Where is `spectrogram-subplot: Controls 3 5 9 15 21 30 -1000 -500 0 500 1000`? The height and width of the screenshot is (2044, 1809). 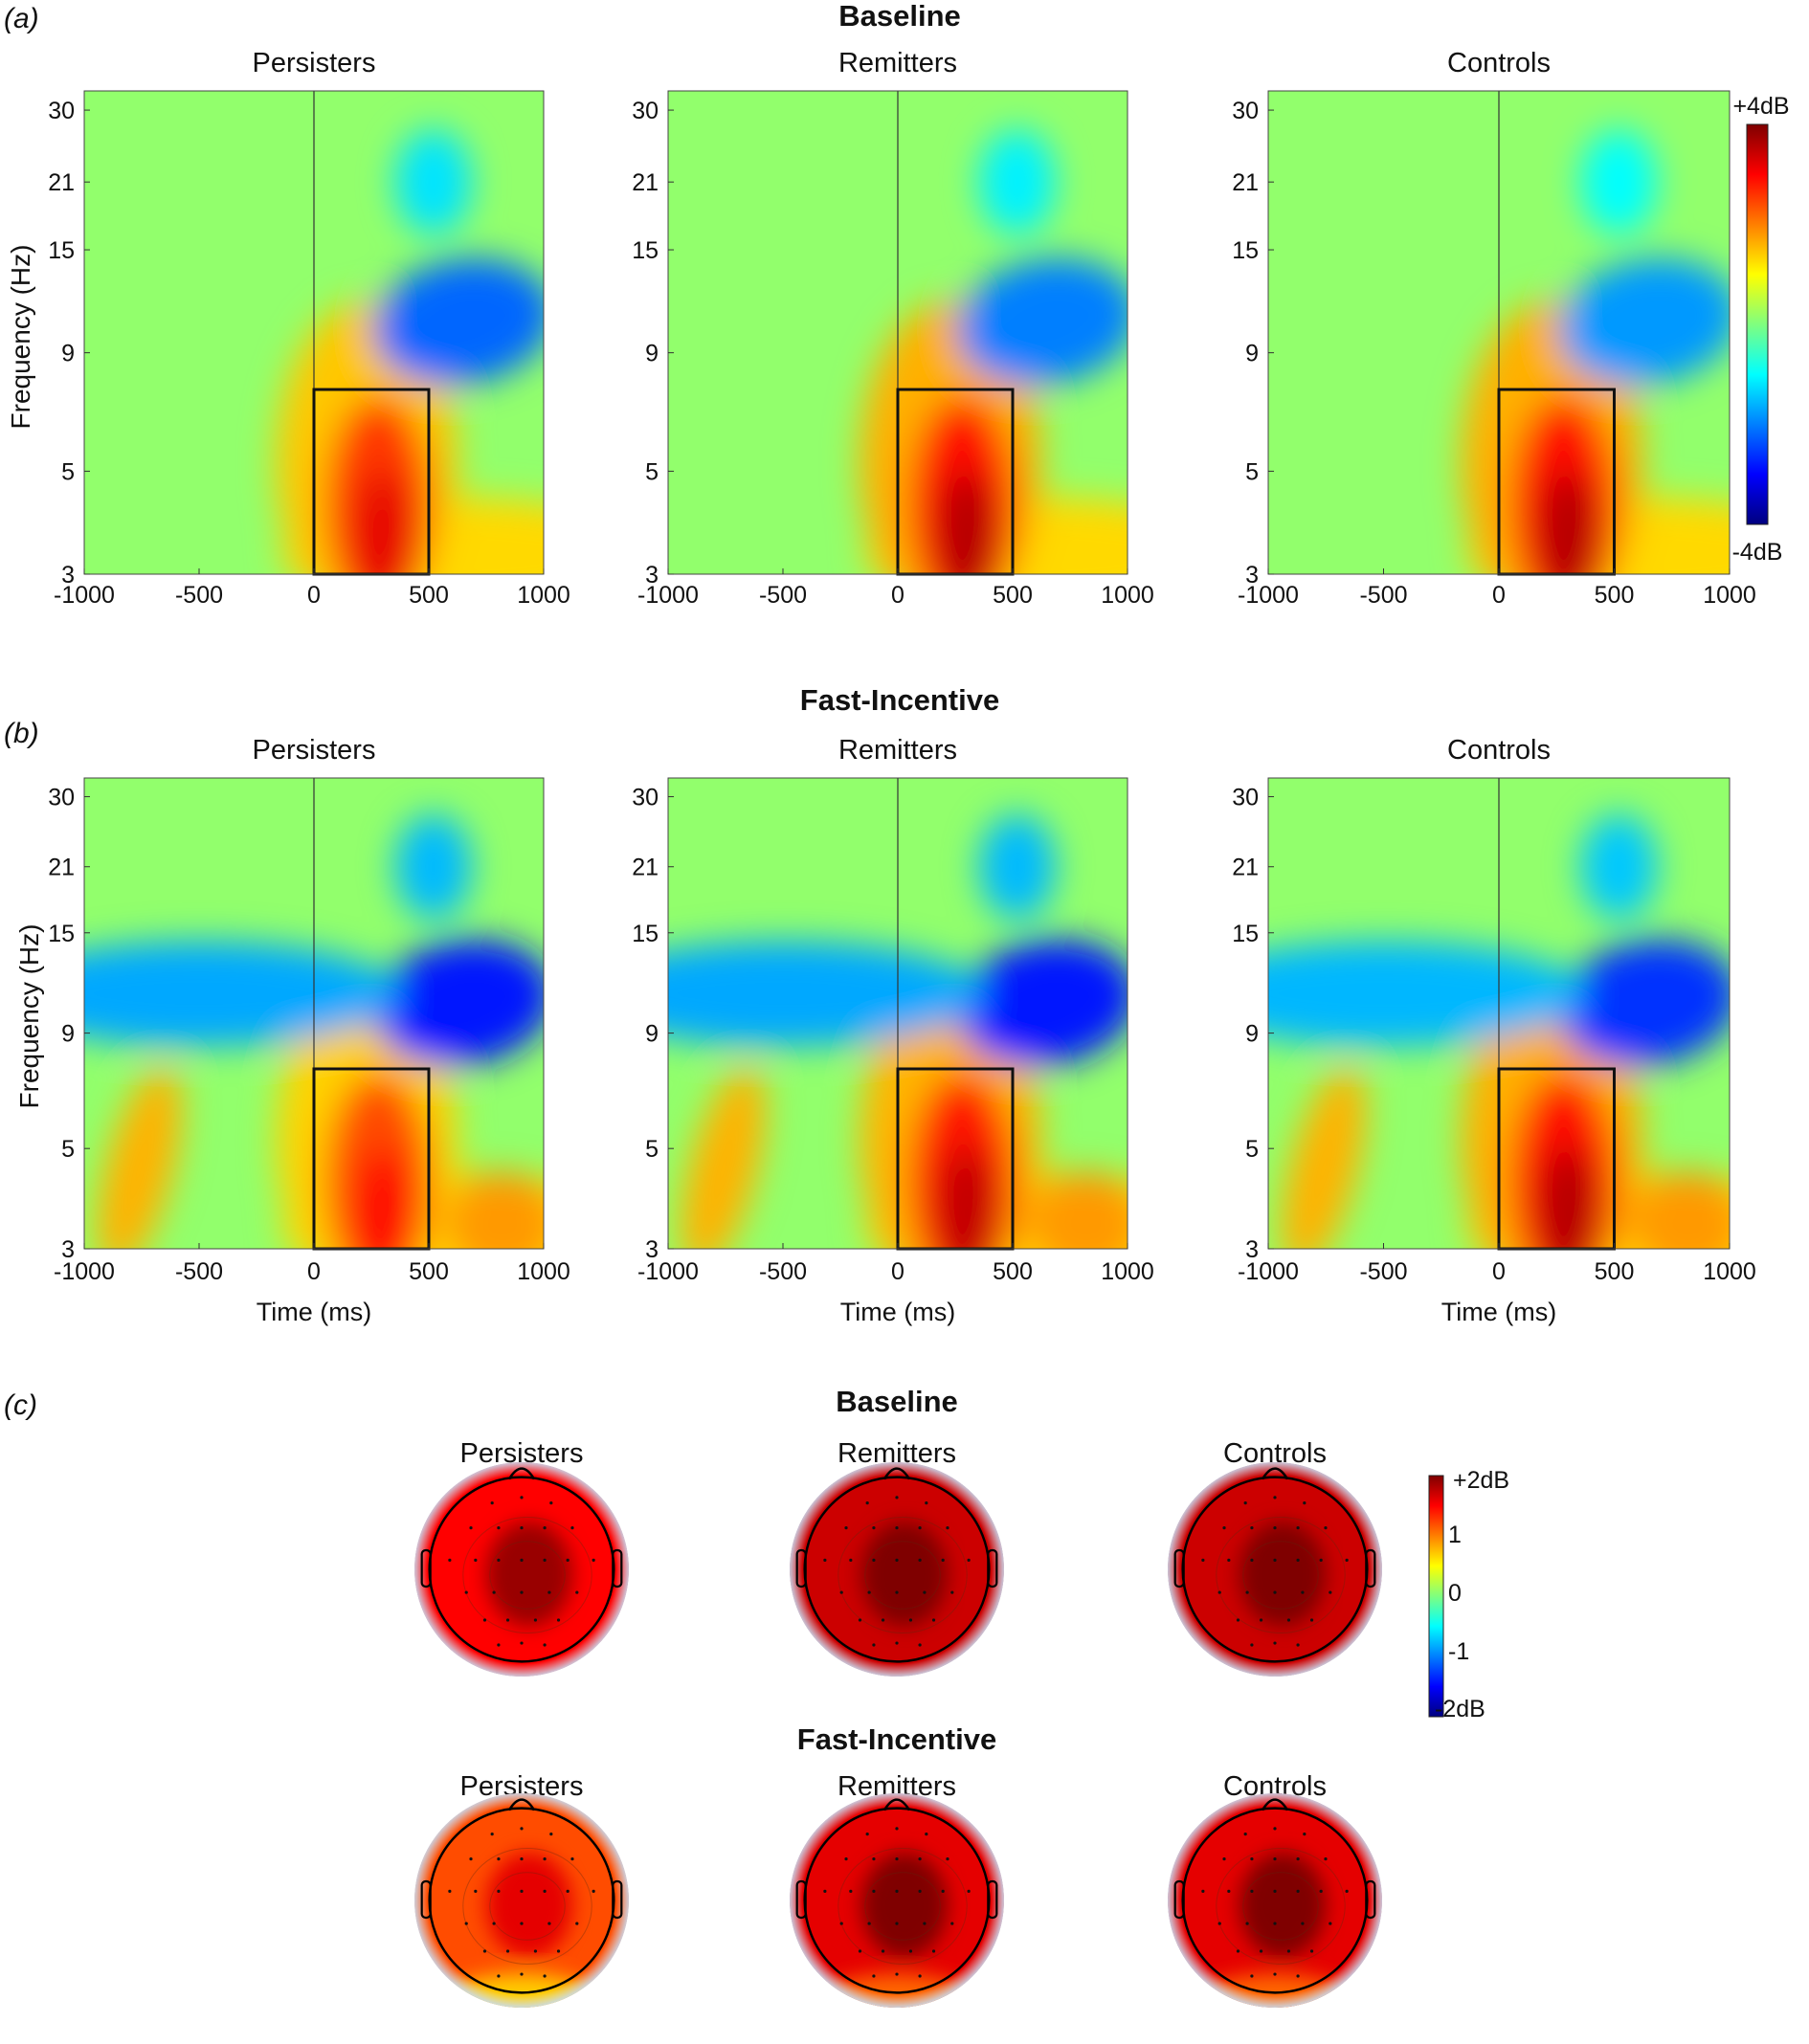 spectrogram-subplot: Controls 3 5 9 15 21 30 -1000 -500 0 500 1000 is located at coordinates (1494, 328).